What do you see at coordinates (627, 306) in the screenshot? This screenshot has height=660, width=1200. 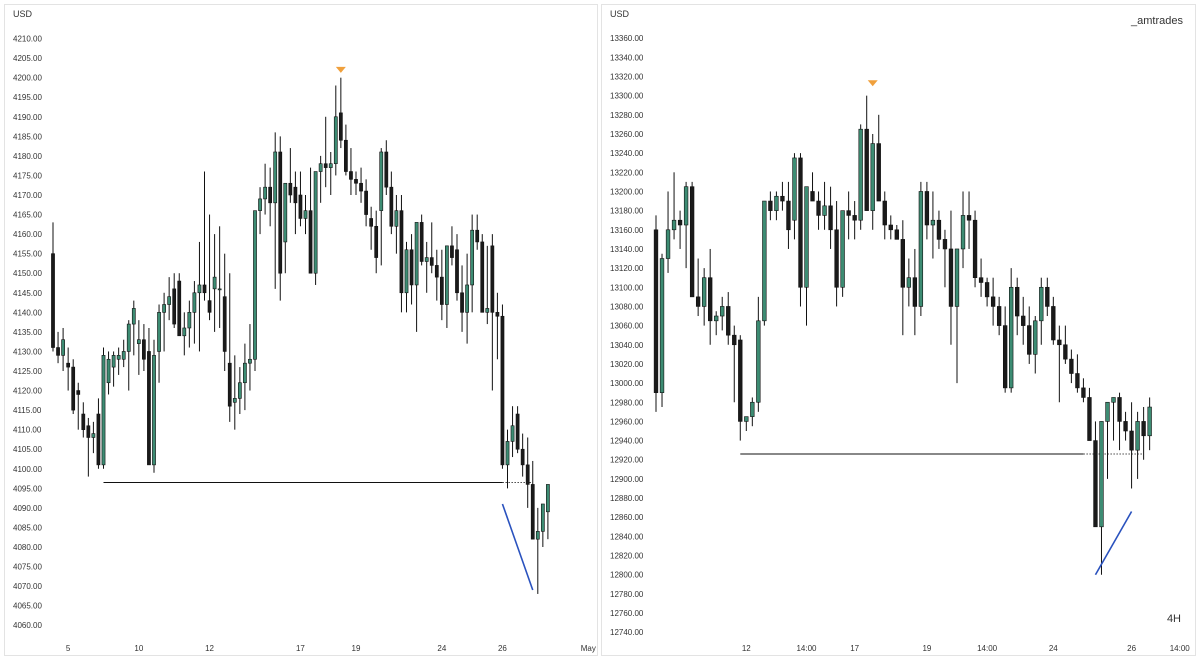 I see `y-tick-label: 13080.00` at bounding box center [627, 306].